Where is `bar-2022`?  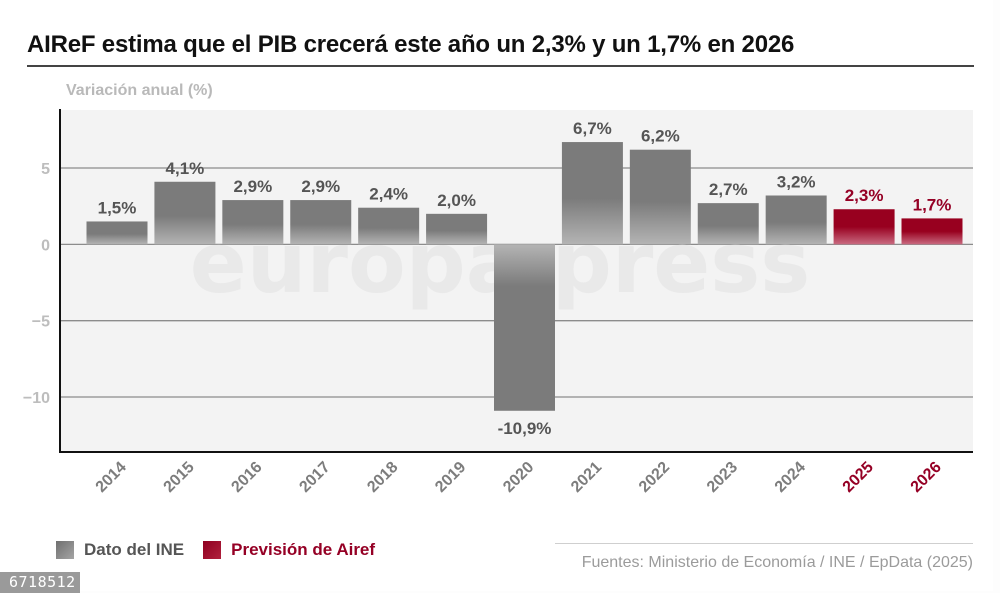 bar-2022 is located at coordinates (660, 197).